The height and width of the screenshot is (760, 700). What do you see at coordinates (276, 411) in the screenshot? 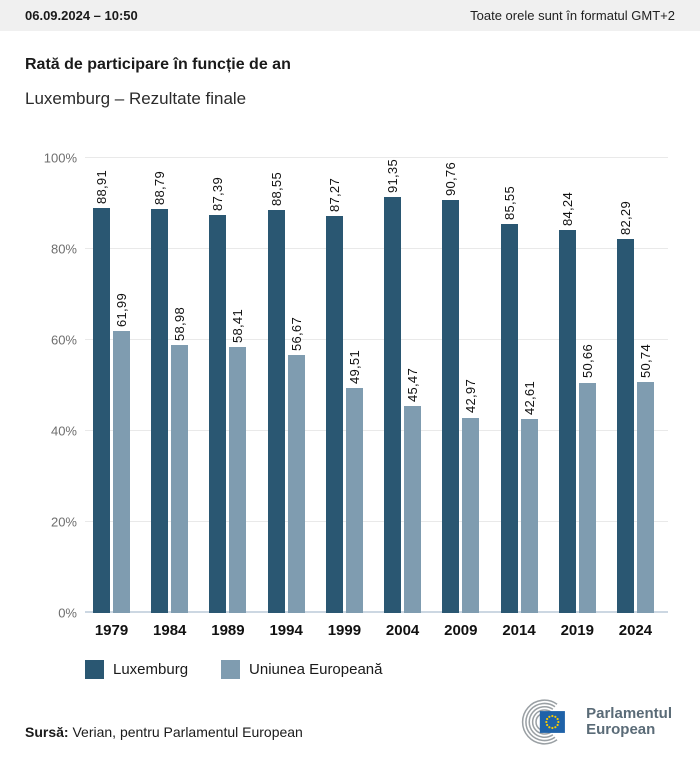
I see `bar-luxemburg-1994` at bounding box center [276, 411].